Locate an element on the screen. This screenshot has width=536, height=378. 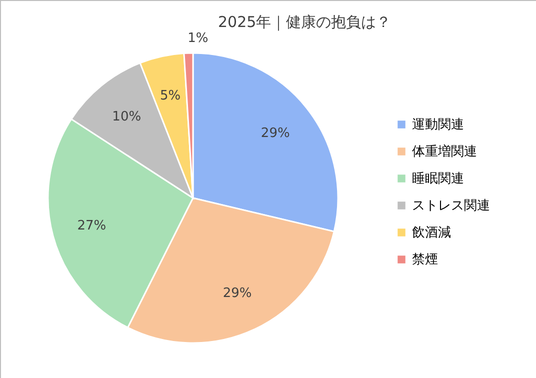
legend-label: 体重増関連 is located at coordinates (444, 152).